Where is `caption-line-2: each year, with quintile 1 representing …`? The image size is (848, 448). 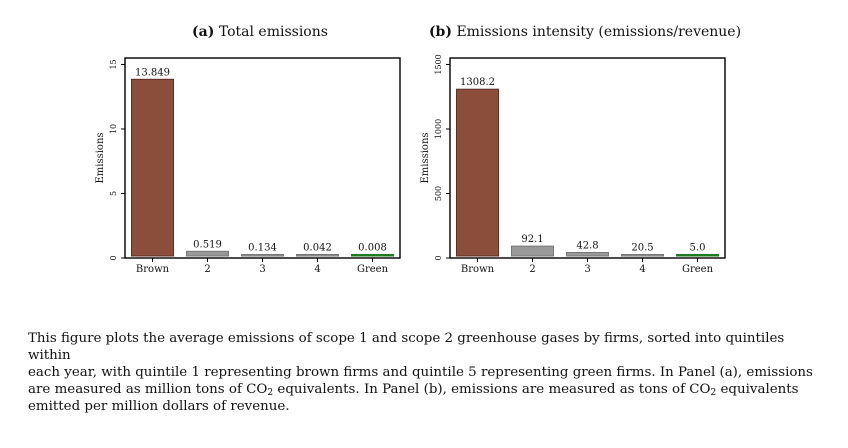 caption-line-2: each year, with quintile 1 representing … is located at coordinates (420, 372).